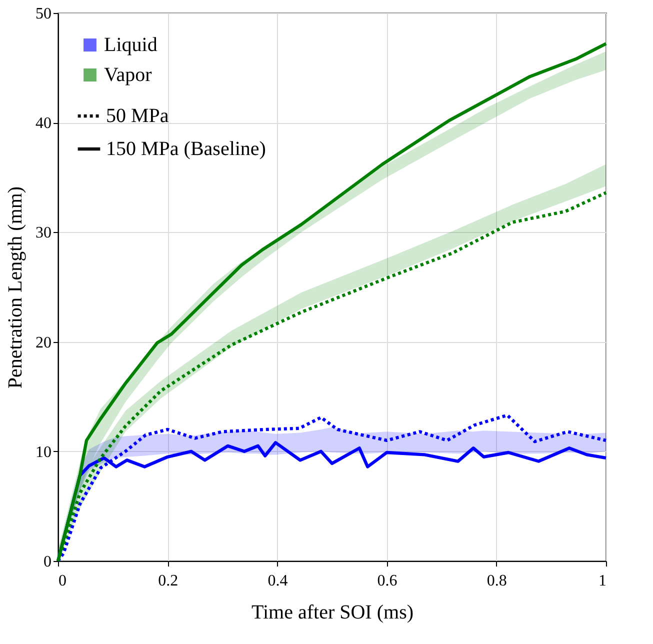 The width and height of the screenshot is (653, 644). Describe the element at coordinates (48, 562) in the screenshot. I see `y-tick-label: 0` at that location.